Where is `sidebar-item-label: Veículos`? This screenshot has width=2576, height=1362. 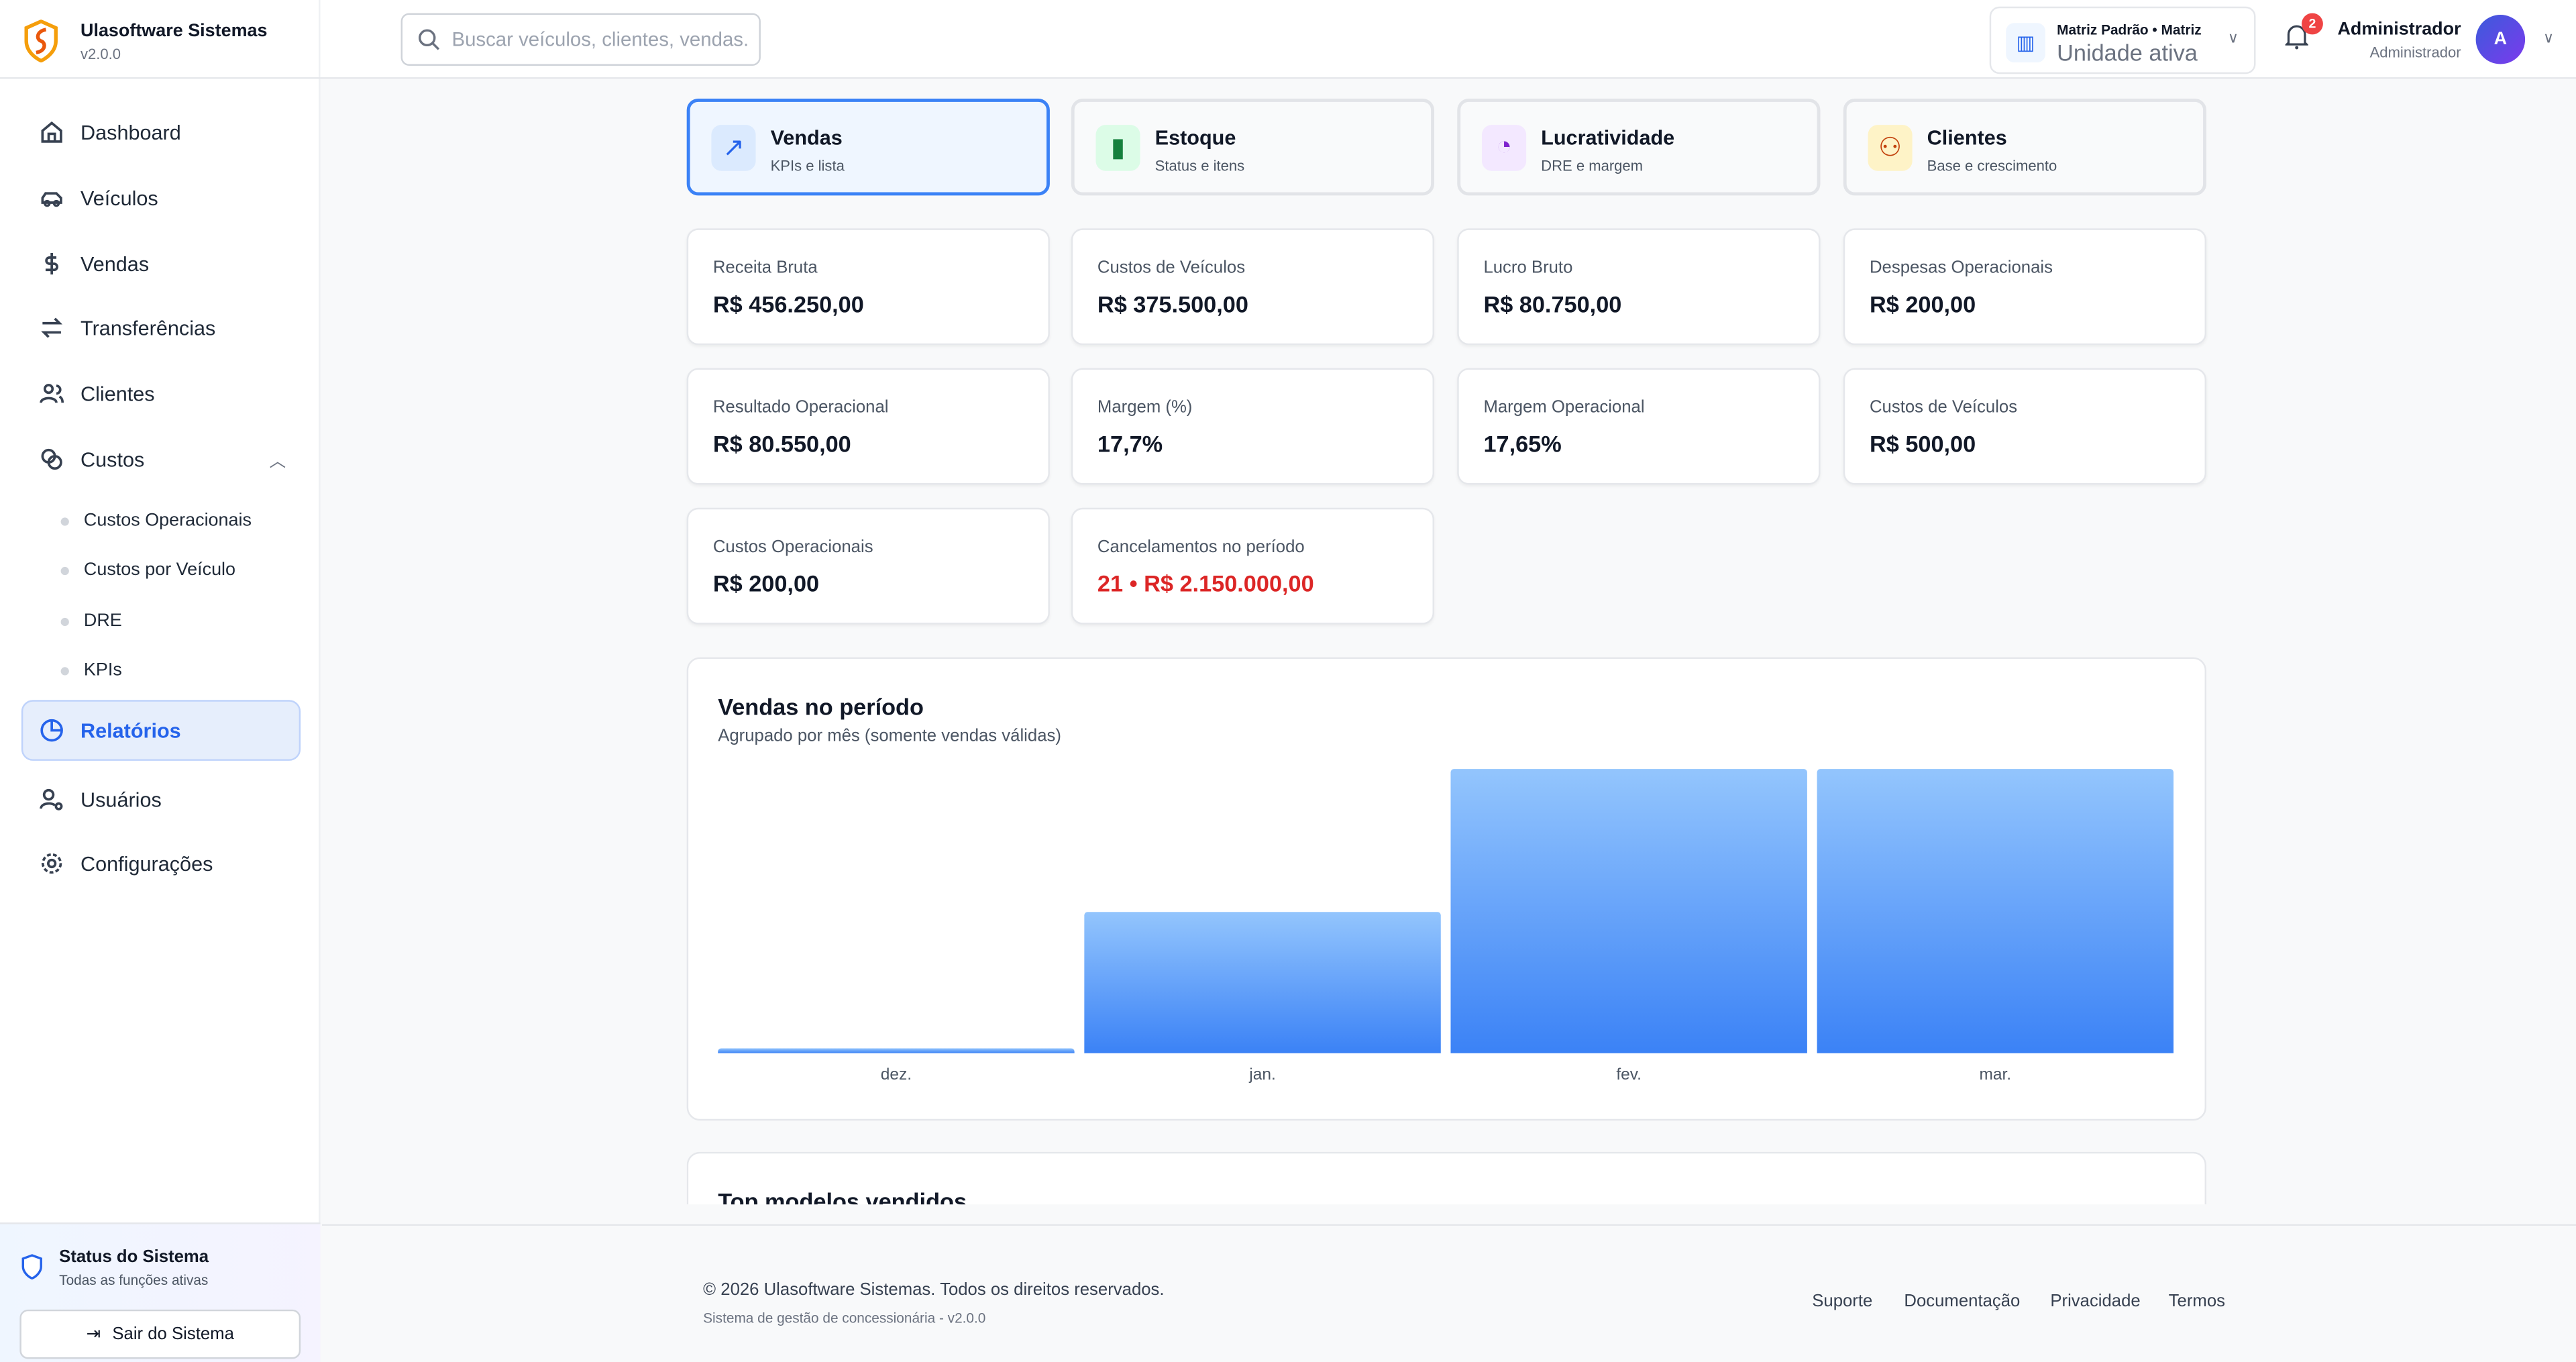
sidebar-item-label: Veículos is located at coordinates (119, 198).